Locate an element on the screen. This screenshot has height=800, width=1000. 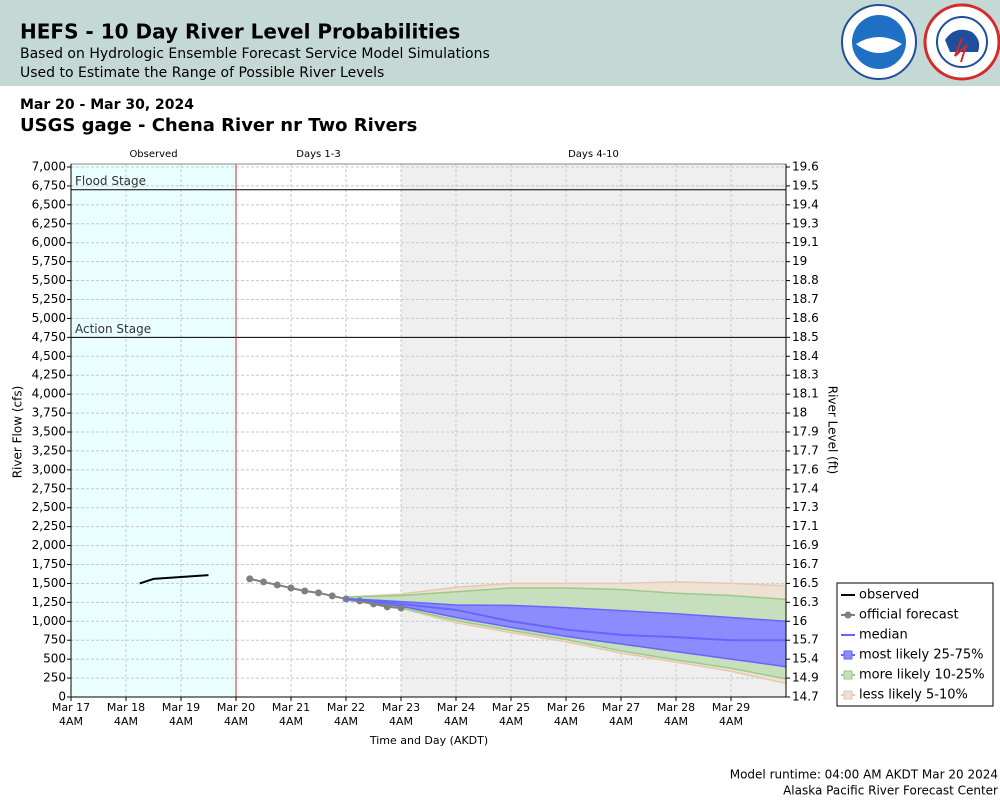
legend-label: observed is located at coordinates (889, 595).